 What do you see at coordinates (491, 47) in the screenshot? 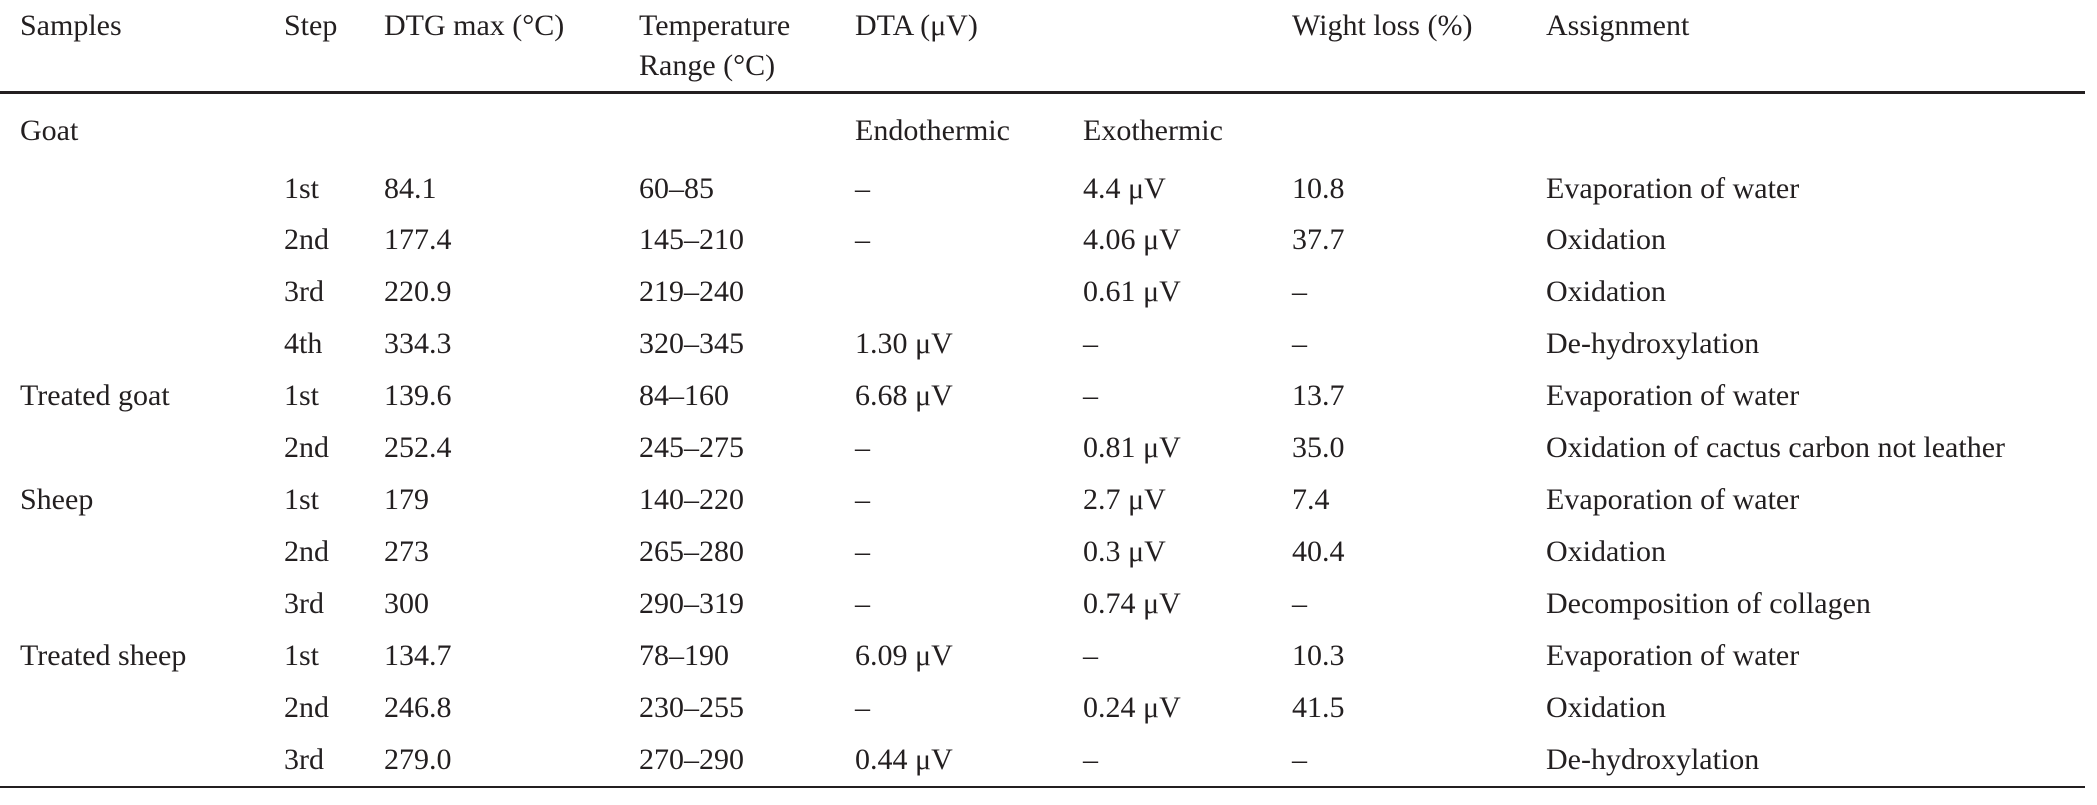
I see `header-dtg-max: DTG max (°C)` at bounding box center [491, 47].